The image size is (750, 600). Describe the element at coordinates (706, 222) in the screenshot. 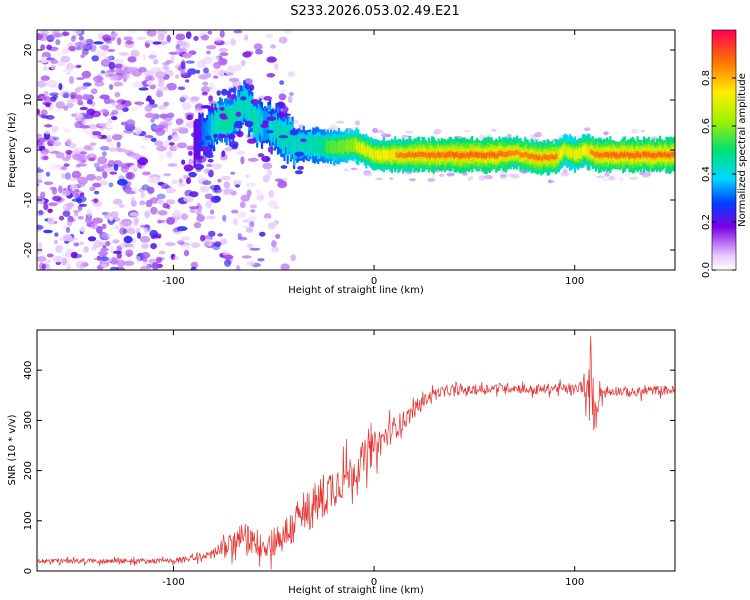

I see `colorbar-tick-label: 0.2` at that location.